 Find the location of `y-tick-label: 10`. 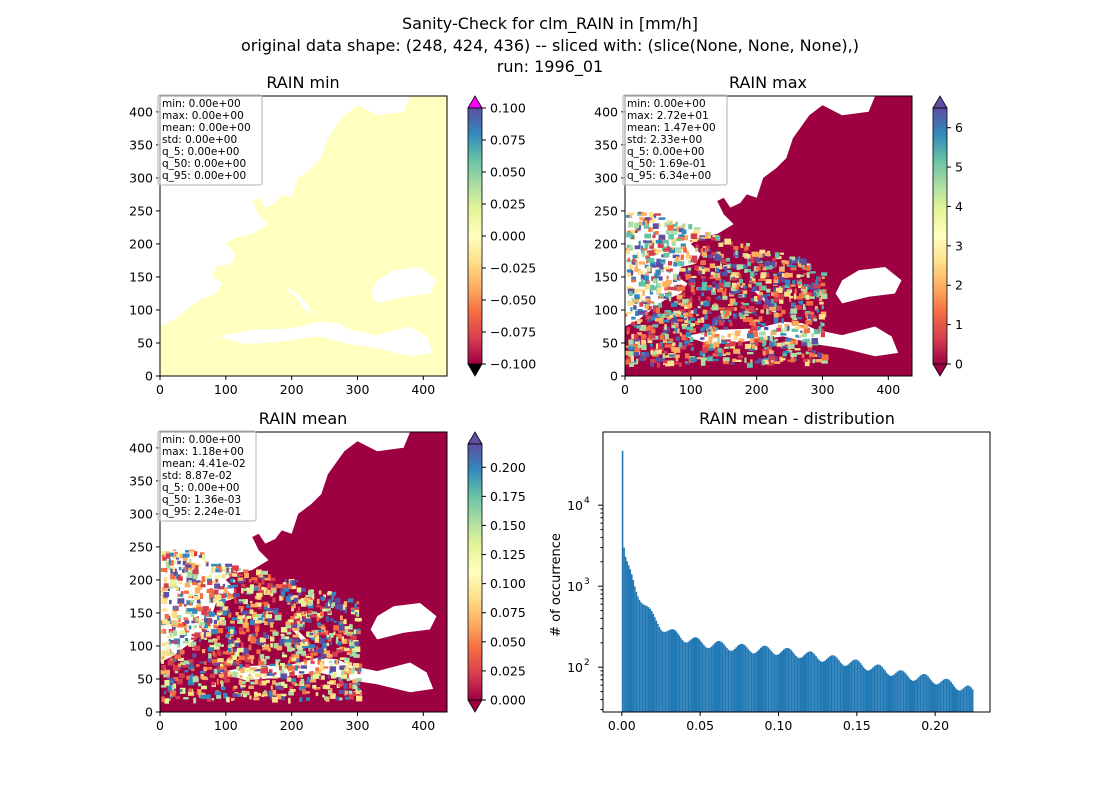

y-tick-label: 10 is located at coordinates (575, 586).